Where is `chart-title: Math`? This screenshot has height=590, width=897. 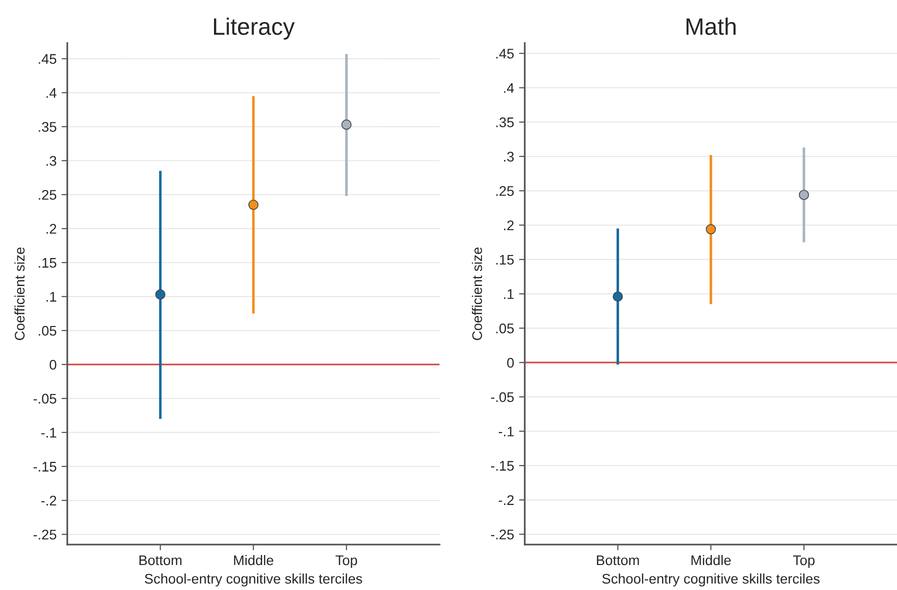
chart-title: Math is located at coordinates (711, 26).